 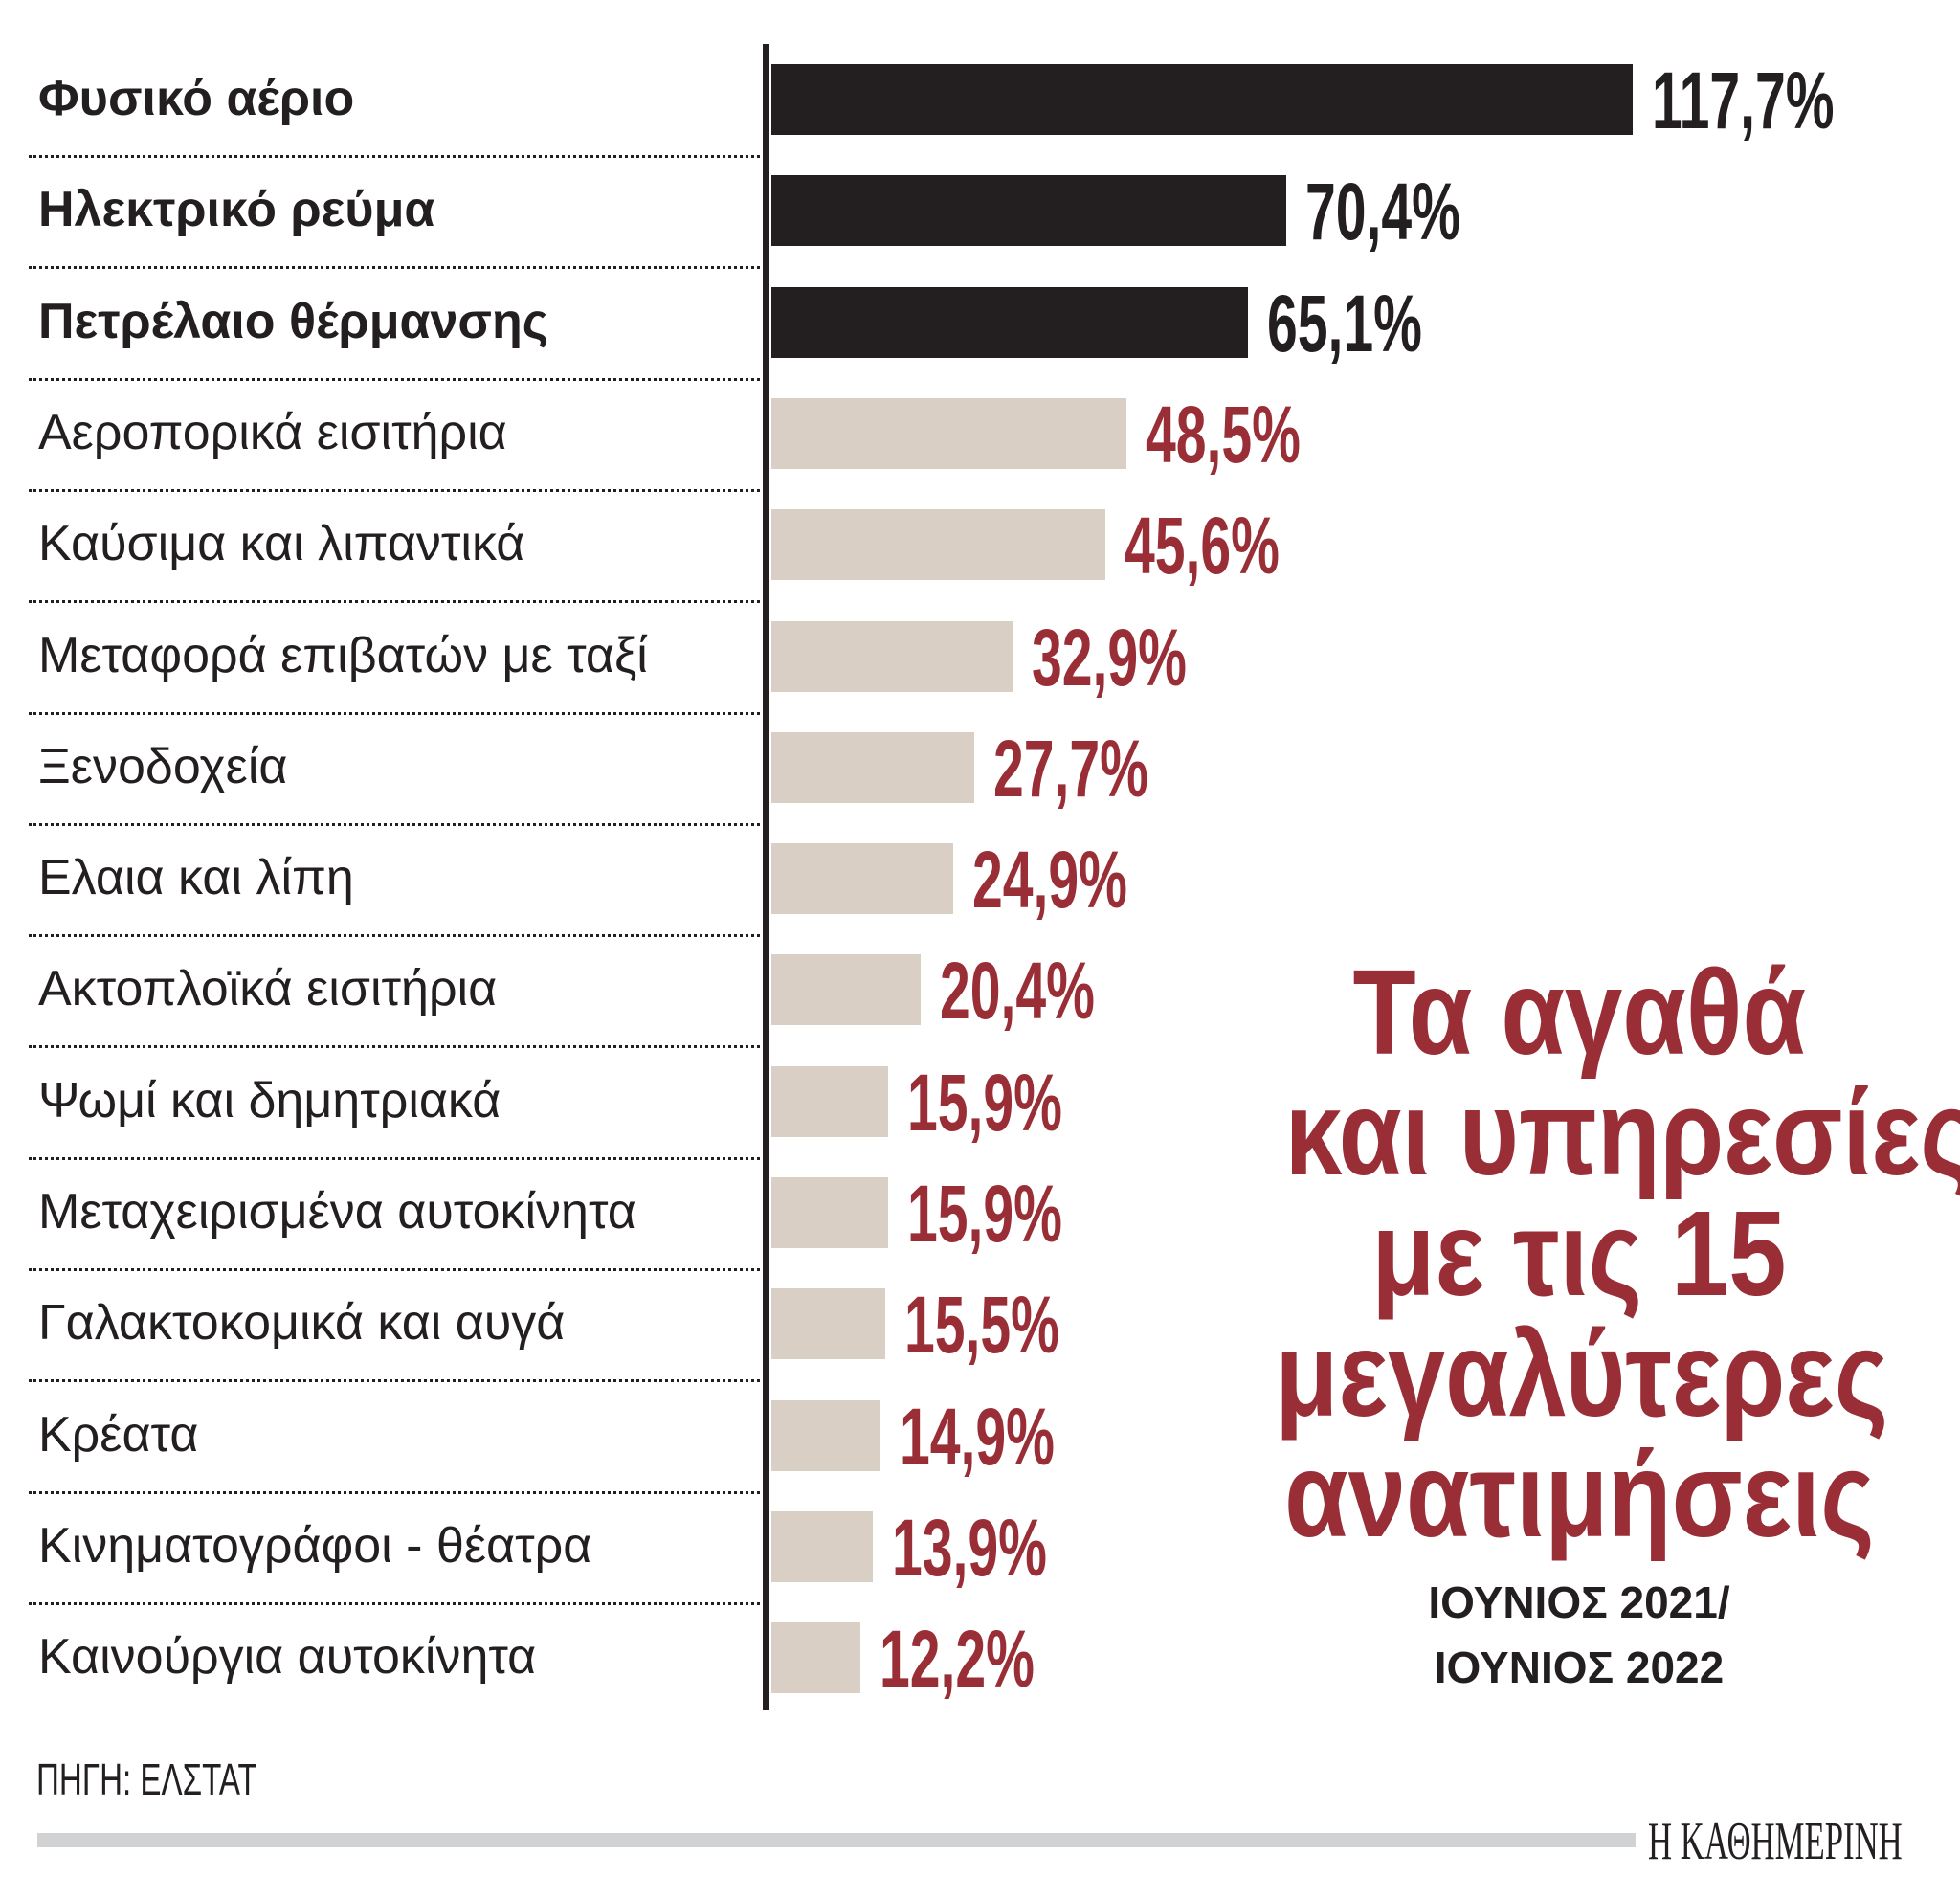 I want to click on data-label: 27,7%, so click(x=1070, y=768).